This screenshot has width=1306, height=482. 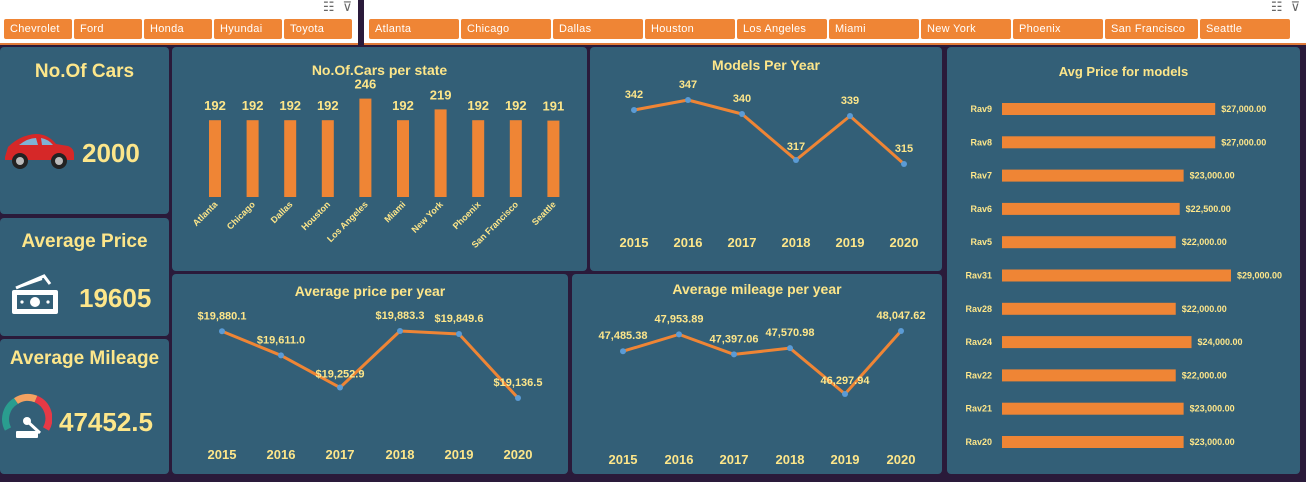 I want to click on data-label: 246, so click(x=366, y=84).